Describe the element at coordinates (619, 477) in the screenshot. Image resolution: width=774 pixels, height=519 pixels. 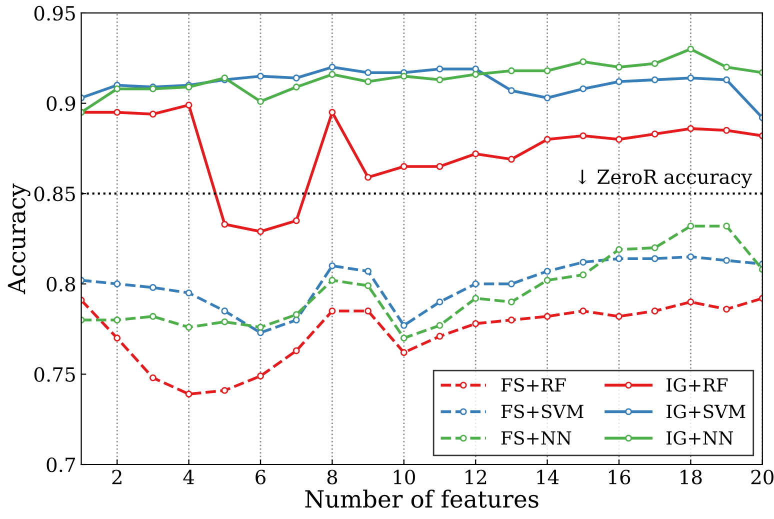
I see `x-tick-label: 16` at that location.